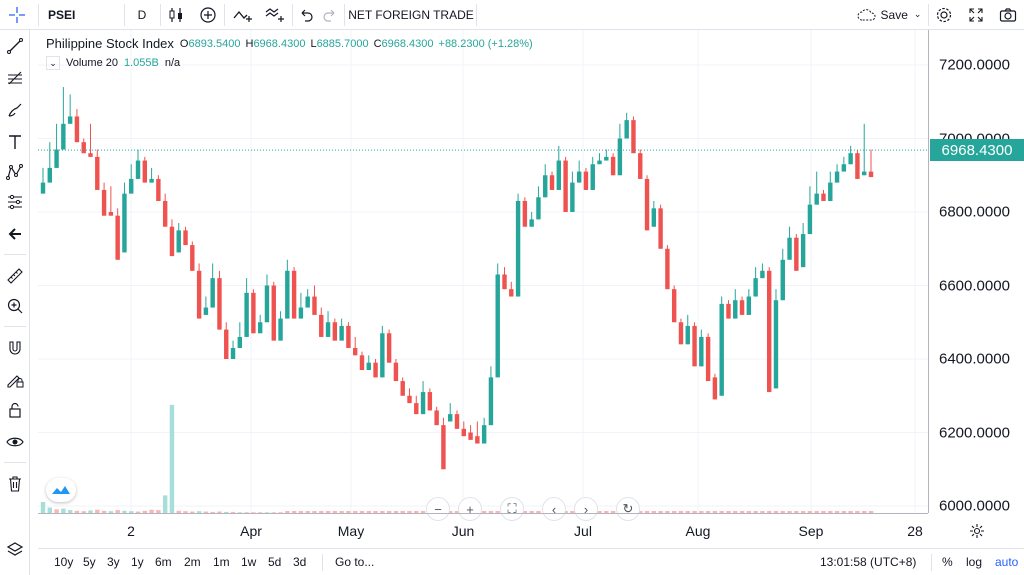 The width and height of the screenshot is (1024, 575). I want to click on indicator-button: NET FOREIGN TRADE, so click(411, 14).